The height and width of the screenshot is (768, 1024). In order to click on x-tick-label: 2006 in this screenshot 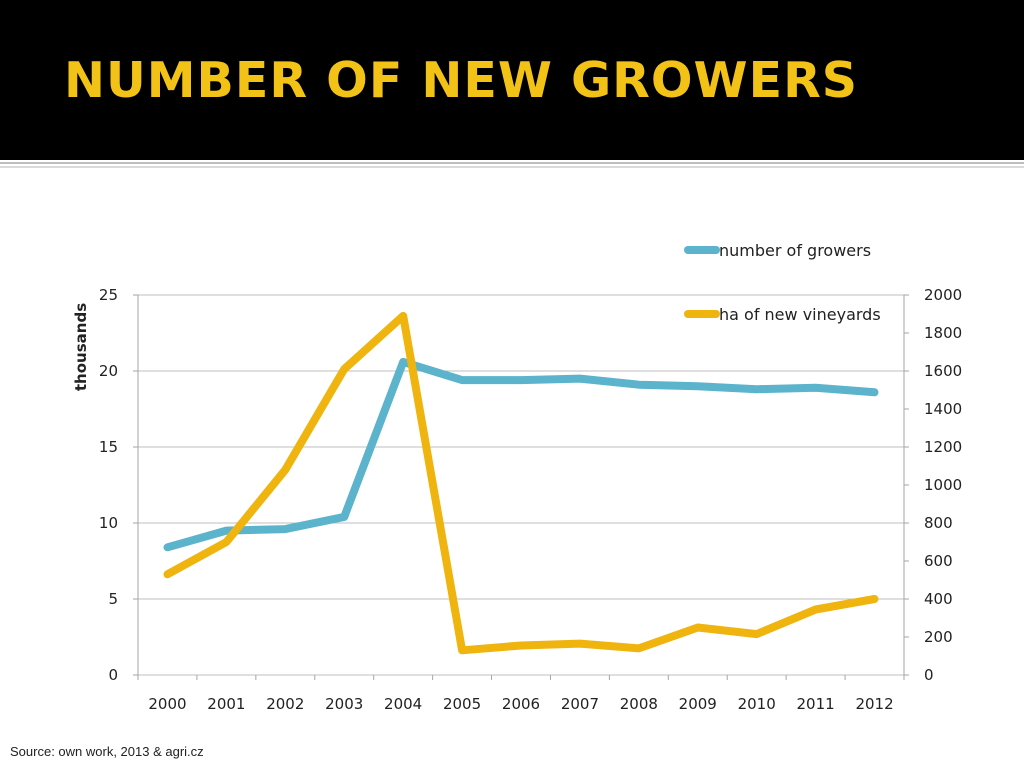, I will do `click(521, 704)`.